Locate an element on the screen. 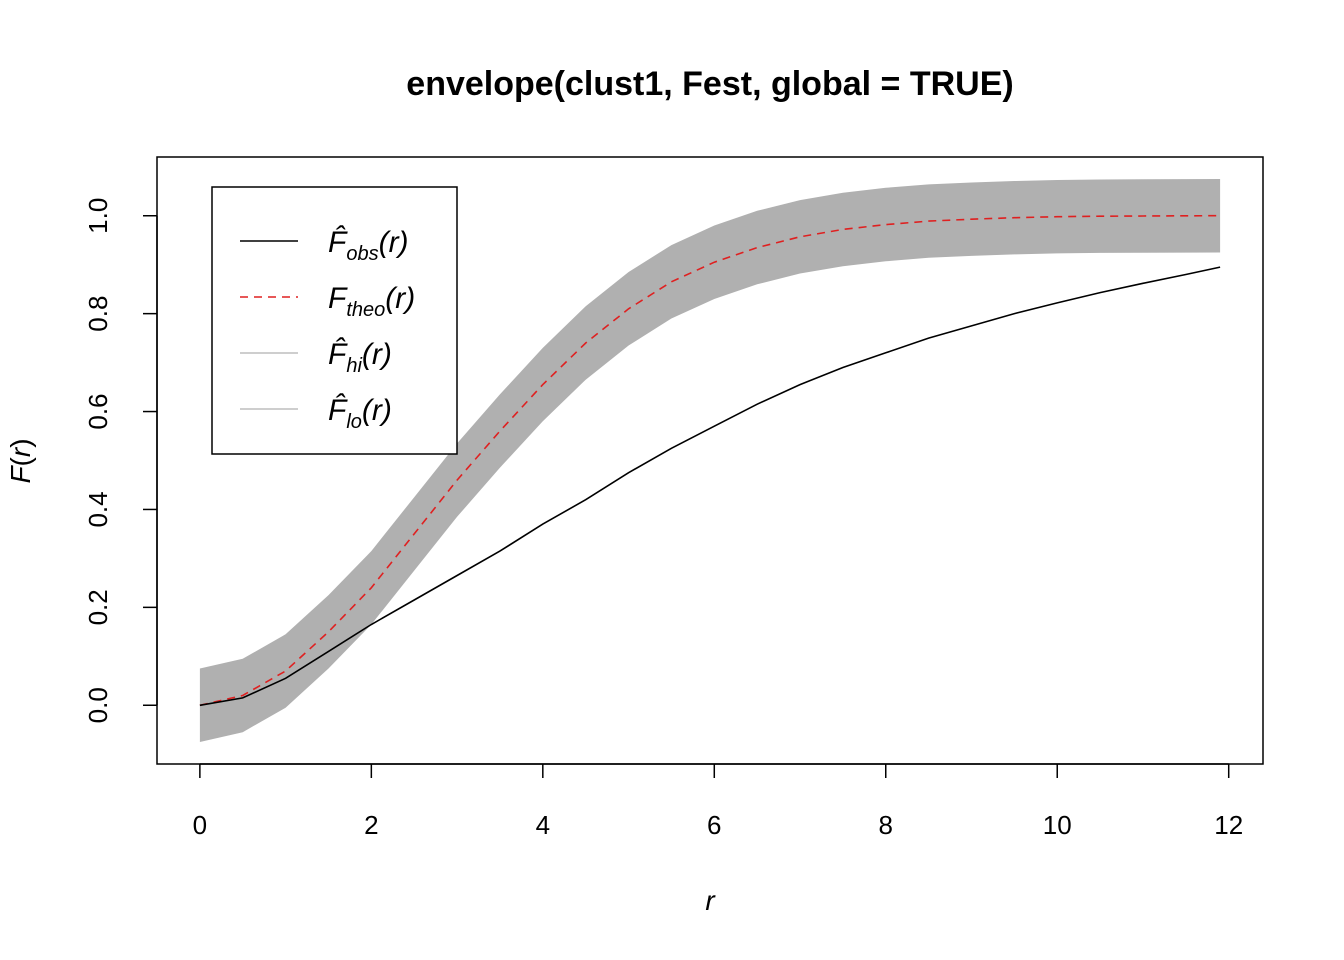 Image resolution: width=1344 pixels, height=960 pixels. y-axis-label-arg: r is located at coordinates (20, 451).